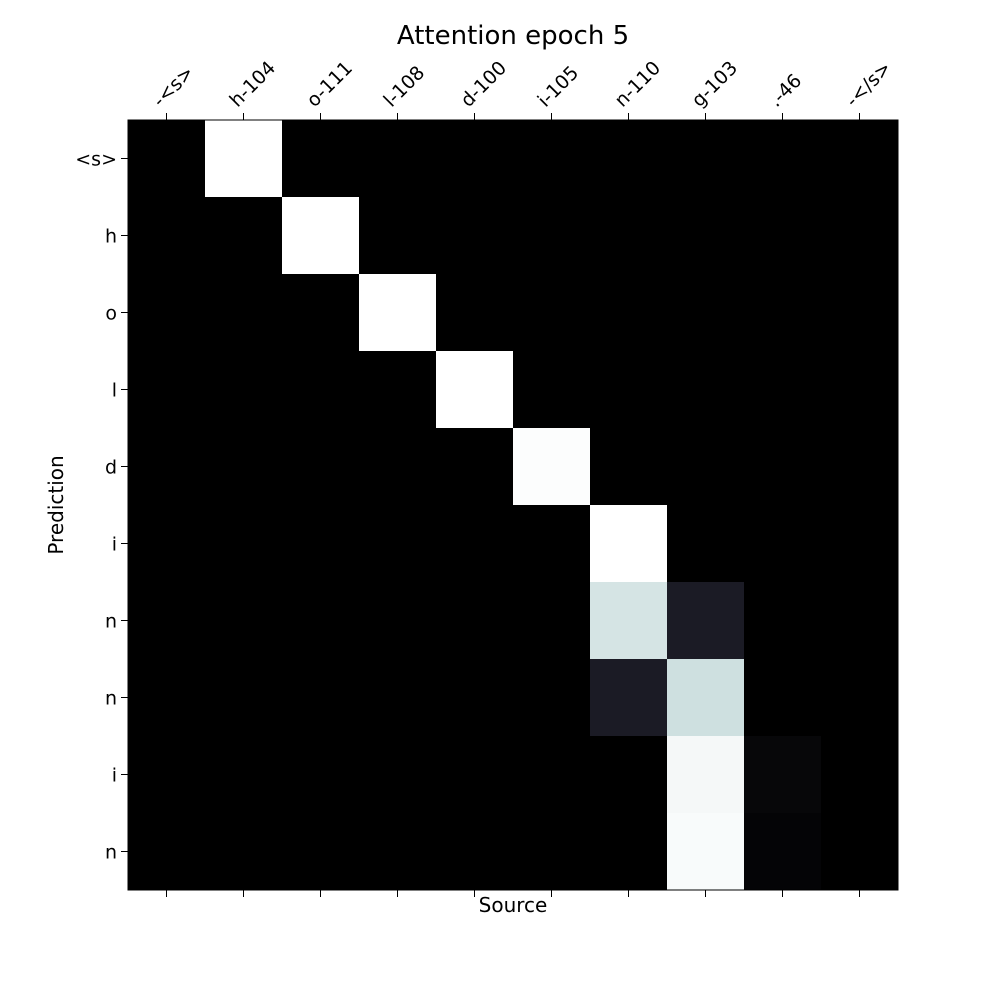 The width and height of the screenshot is (1000, 1000). I want to click on x-tick-label: -</s>, so click(868, 84).